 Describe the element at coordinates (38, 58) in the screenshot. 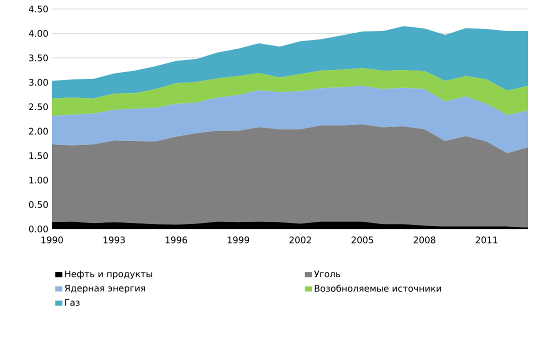

I see `y-tick-label: 3.50` at that location.